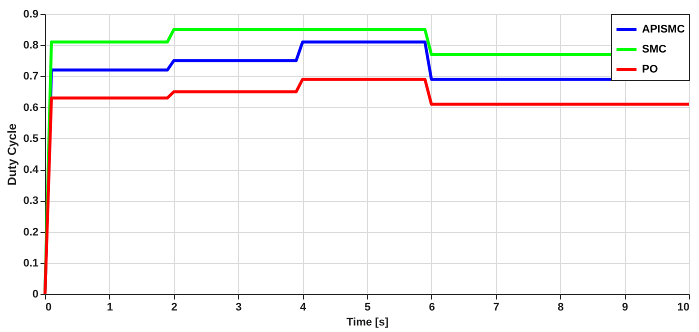 This screenshot has height=332, width=699. What do you see at coordinates (304, 308) in the screenshot?
I see `x-tick-label: 4` at bounding box center [304, 308].